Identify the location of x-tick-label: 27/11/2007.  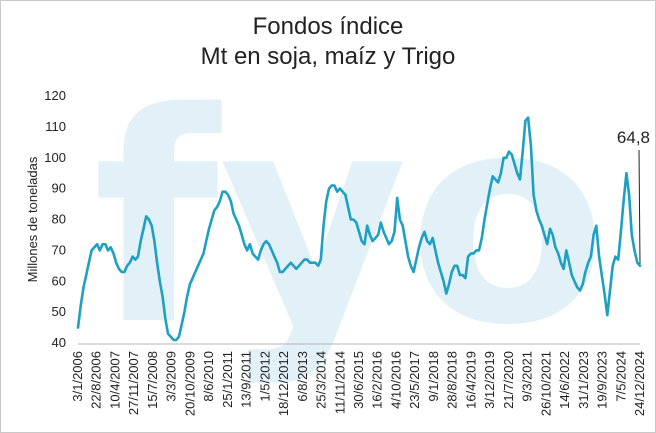
(133, 383).